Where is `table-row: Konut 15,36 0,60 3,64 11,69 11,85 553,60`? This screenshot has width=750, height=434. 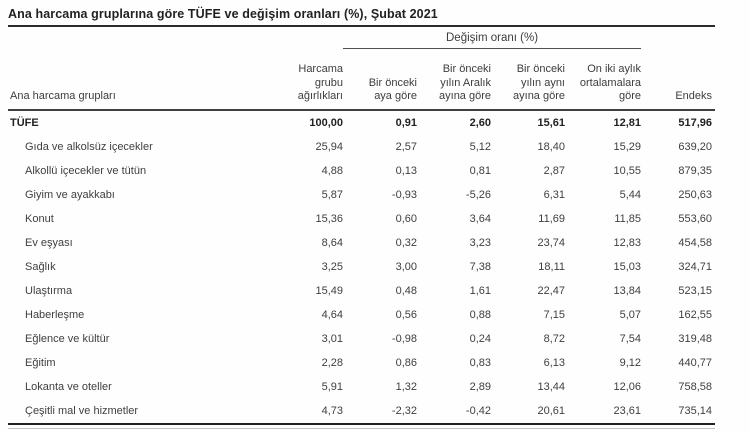
table-row: Konut 15,36 0,60 3,64 11,69 11,85 553,60 is located at coordinates (361, 219).